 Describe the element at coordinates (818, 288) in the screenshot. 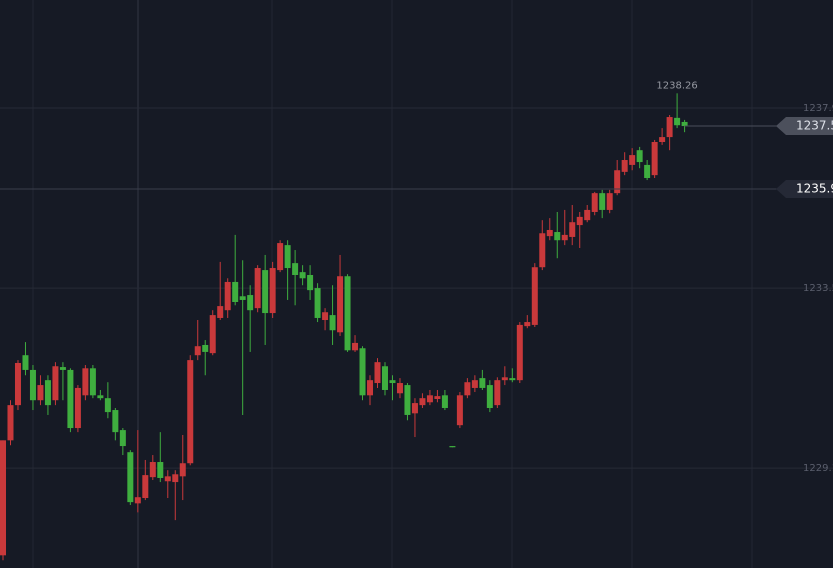

I see `y-tick-label: 1233.5` at that location.